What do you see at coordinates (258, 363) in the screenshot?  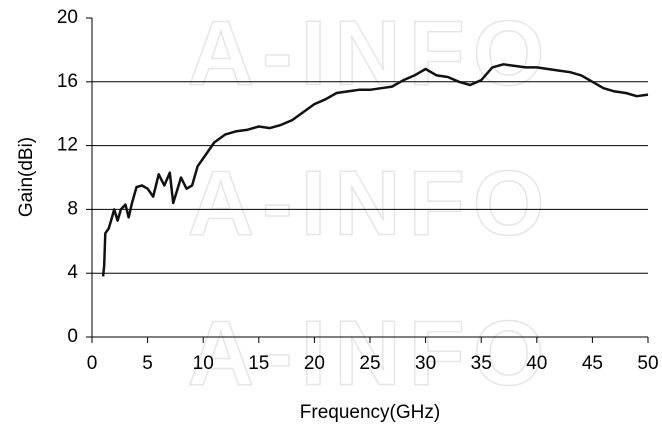 I see `x-tick-label: 15` at bounding box center [258, 363].